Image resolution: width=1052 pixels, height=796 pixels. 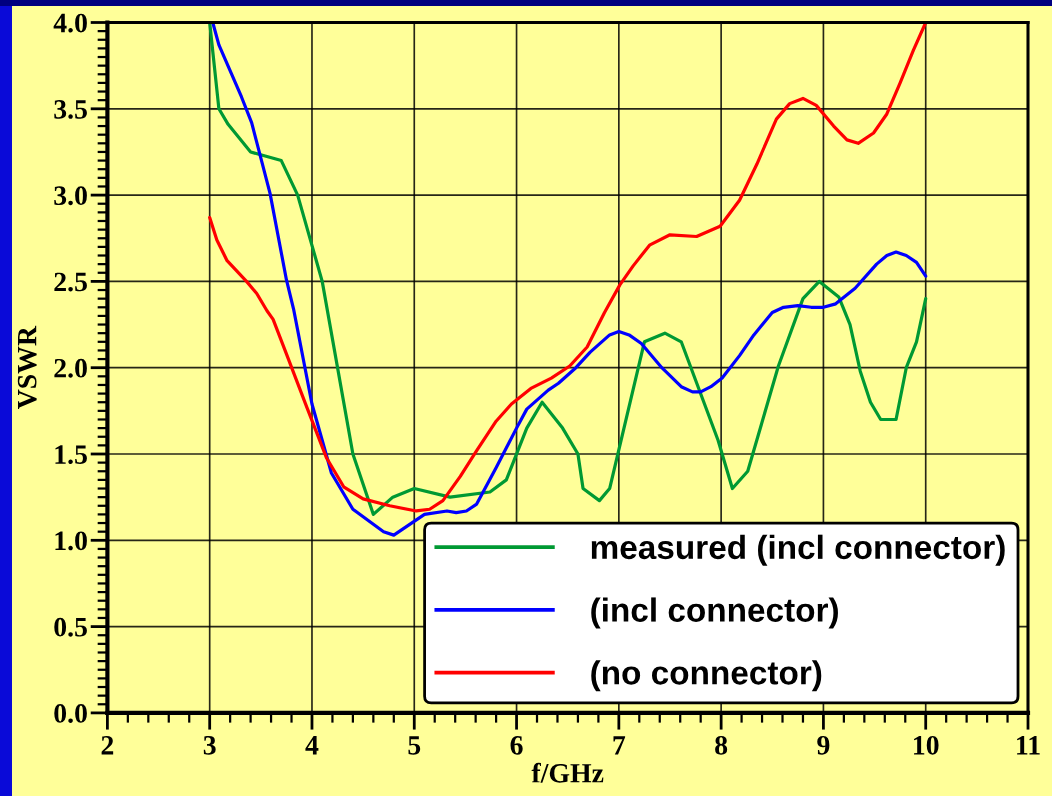 I want to click on x-tick-label: 9, so click(x=823, y=745).